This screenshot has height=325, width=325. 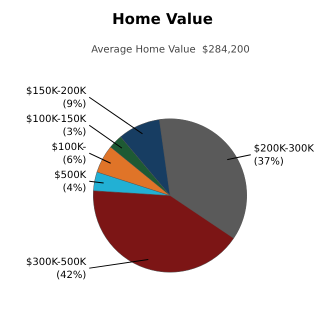 What do you see at coordinates (162, 19) in the screenshot?
I see `chart-title: Home Value` at bounding box center [162, 19].